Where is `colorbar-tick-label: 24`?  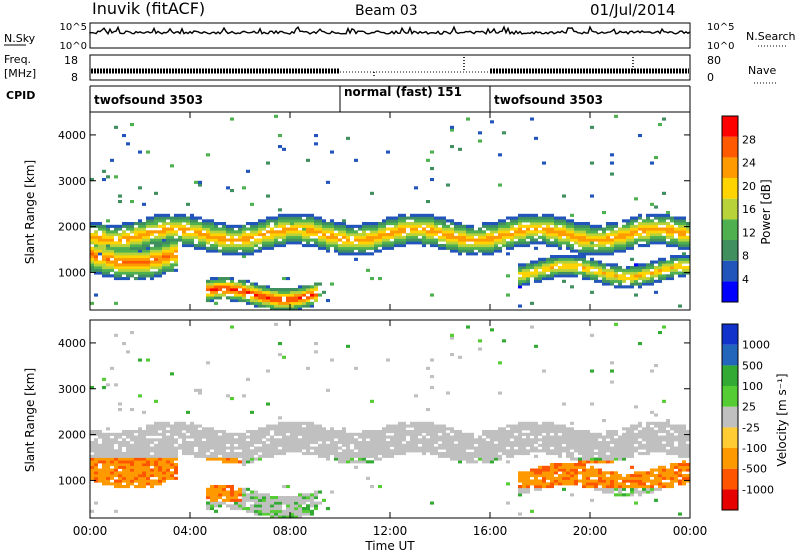
colorbar-tick-label: 24 is located at coordinates (749, 163).